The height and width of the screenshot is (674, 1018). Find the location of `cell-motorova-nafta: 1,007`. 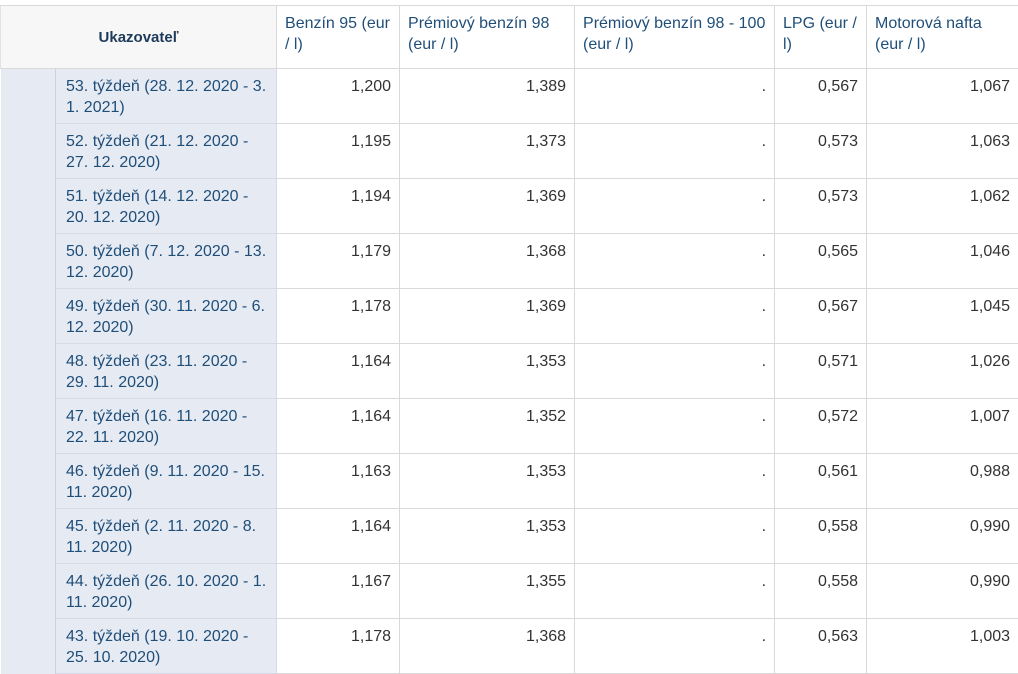

cell-motorova-nafta: 1,007 is located at coordinates (942, 426).